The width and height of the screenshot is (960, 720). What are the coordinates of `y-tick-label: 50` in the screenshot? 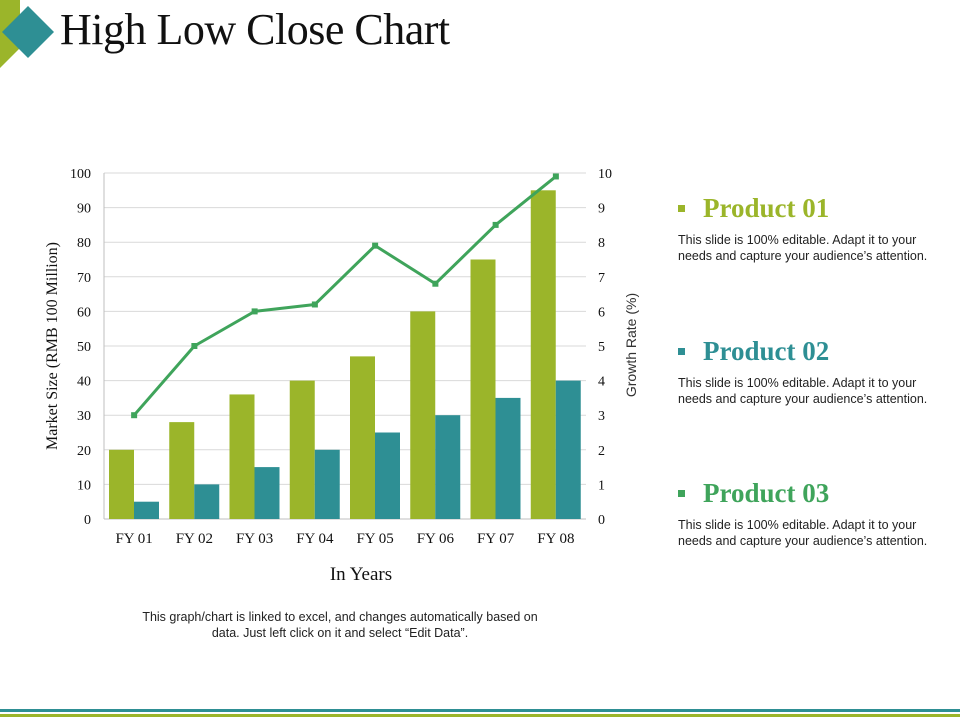 It's located at (84, 347).